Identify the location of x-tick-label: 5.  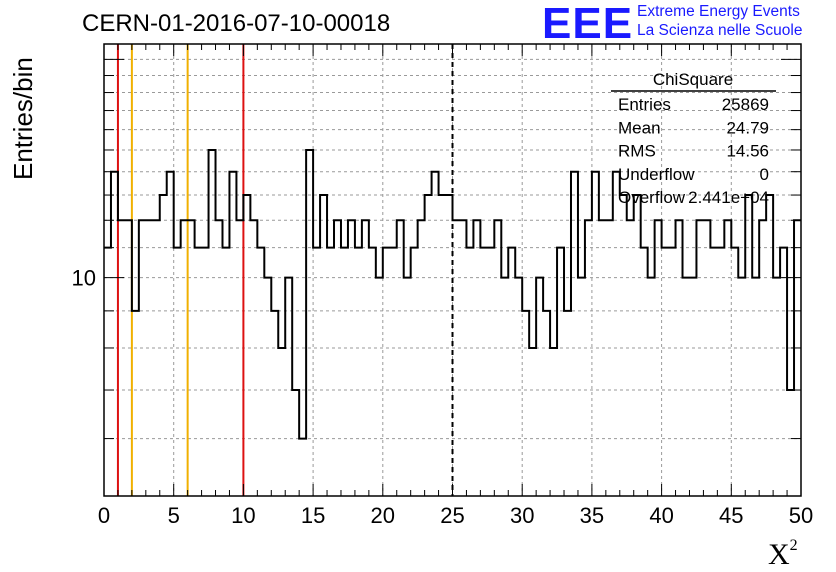
(174, 515).